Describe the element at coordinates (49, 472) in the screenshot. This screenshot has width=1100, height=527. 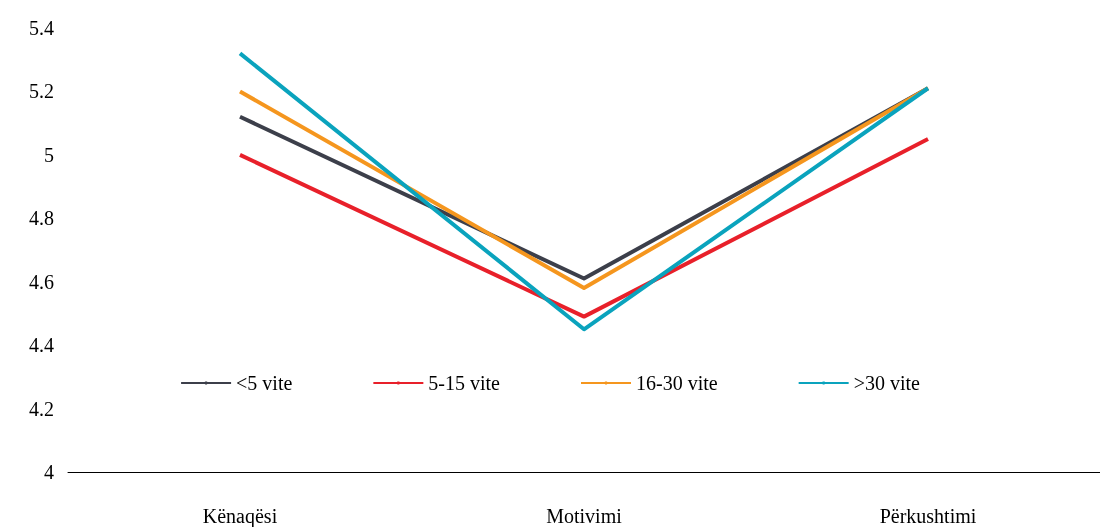
I see `y-tick-label: 4` at that location.